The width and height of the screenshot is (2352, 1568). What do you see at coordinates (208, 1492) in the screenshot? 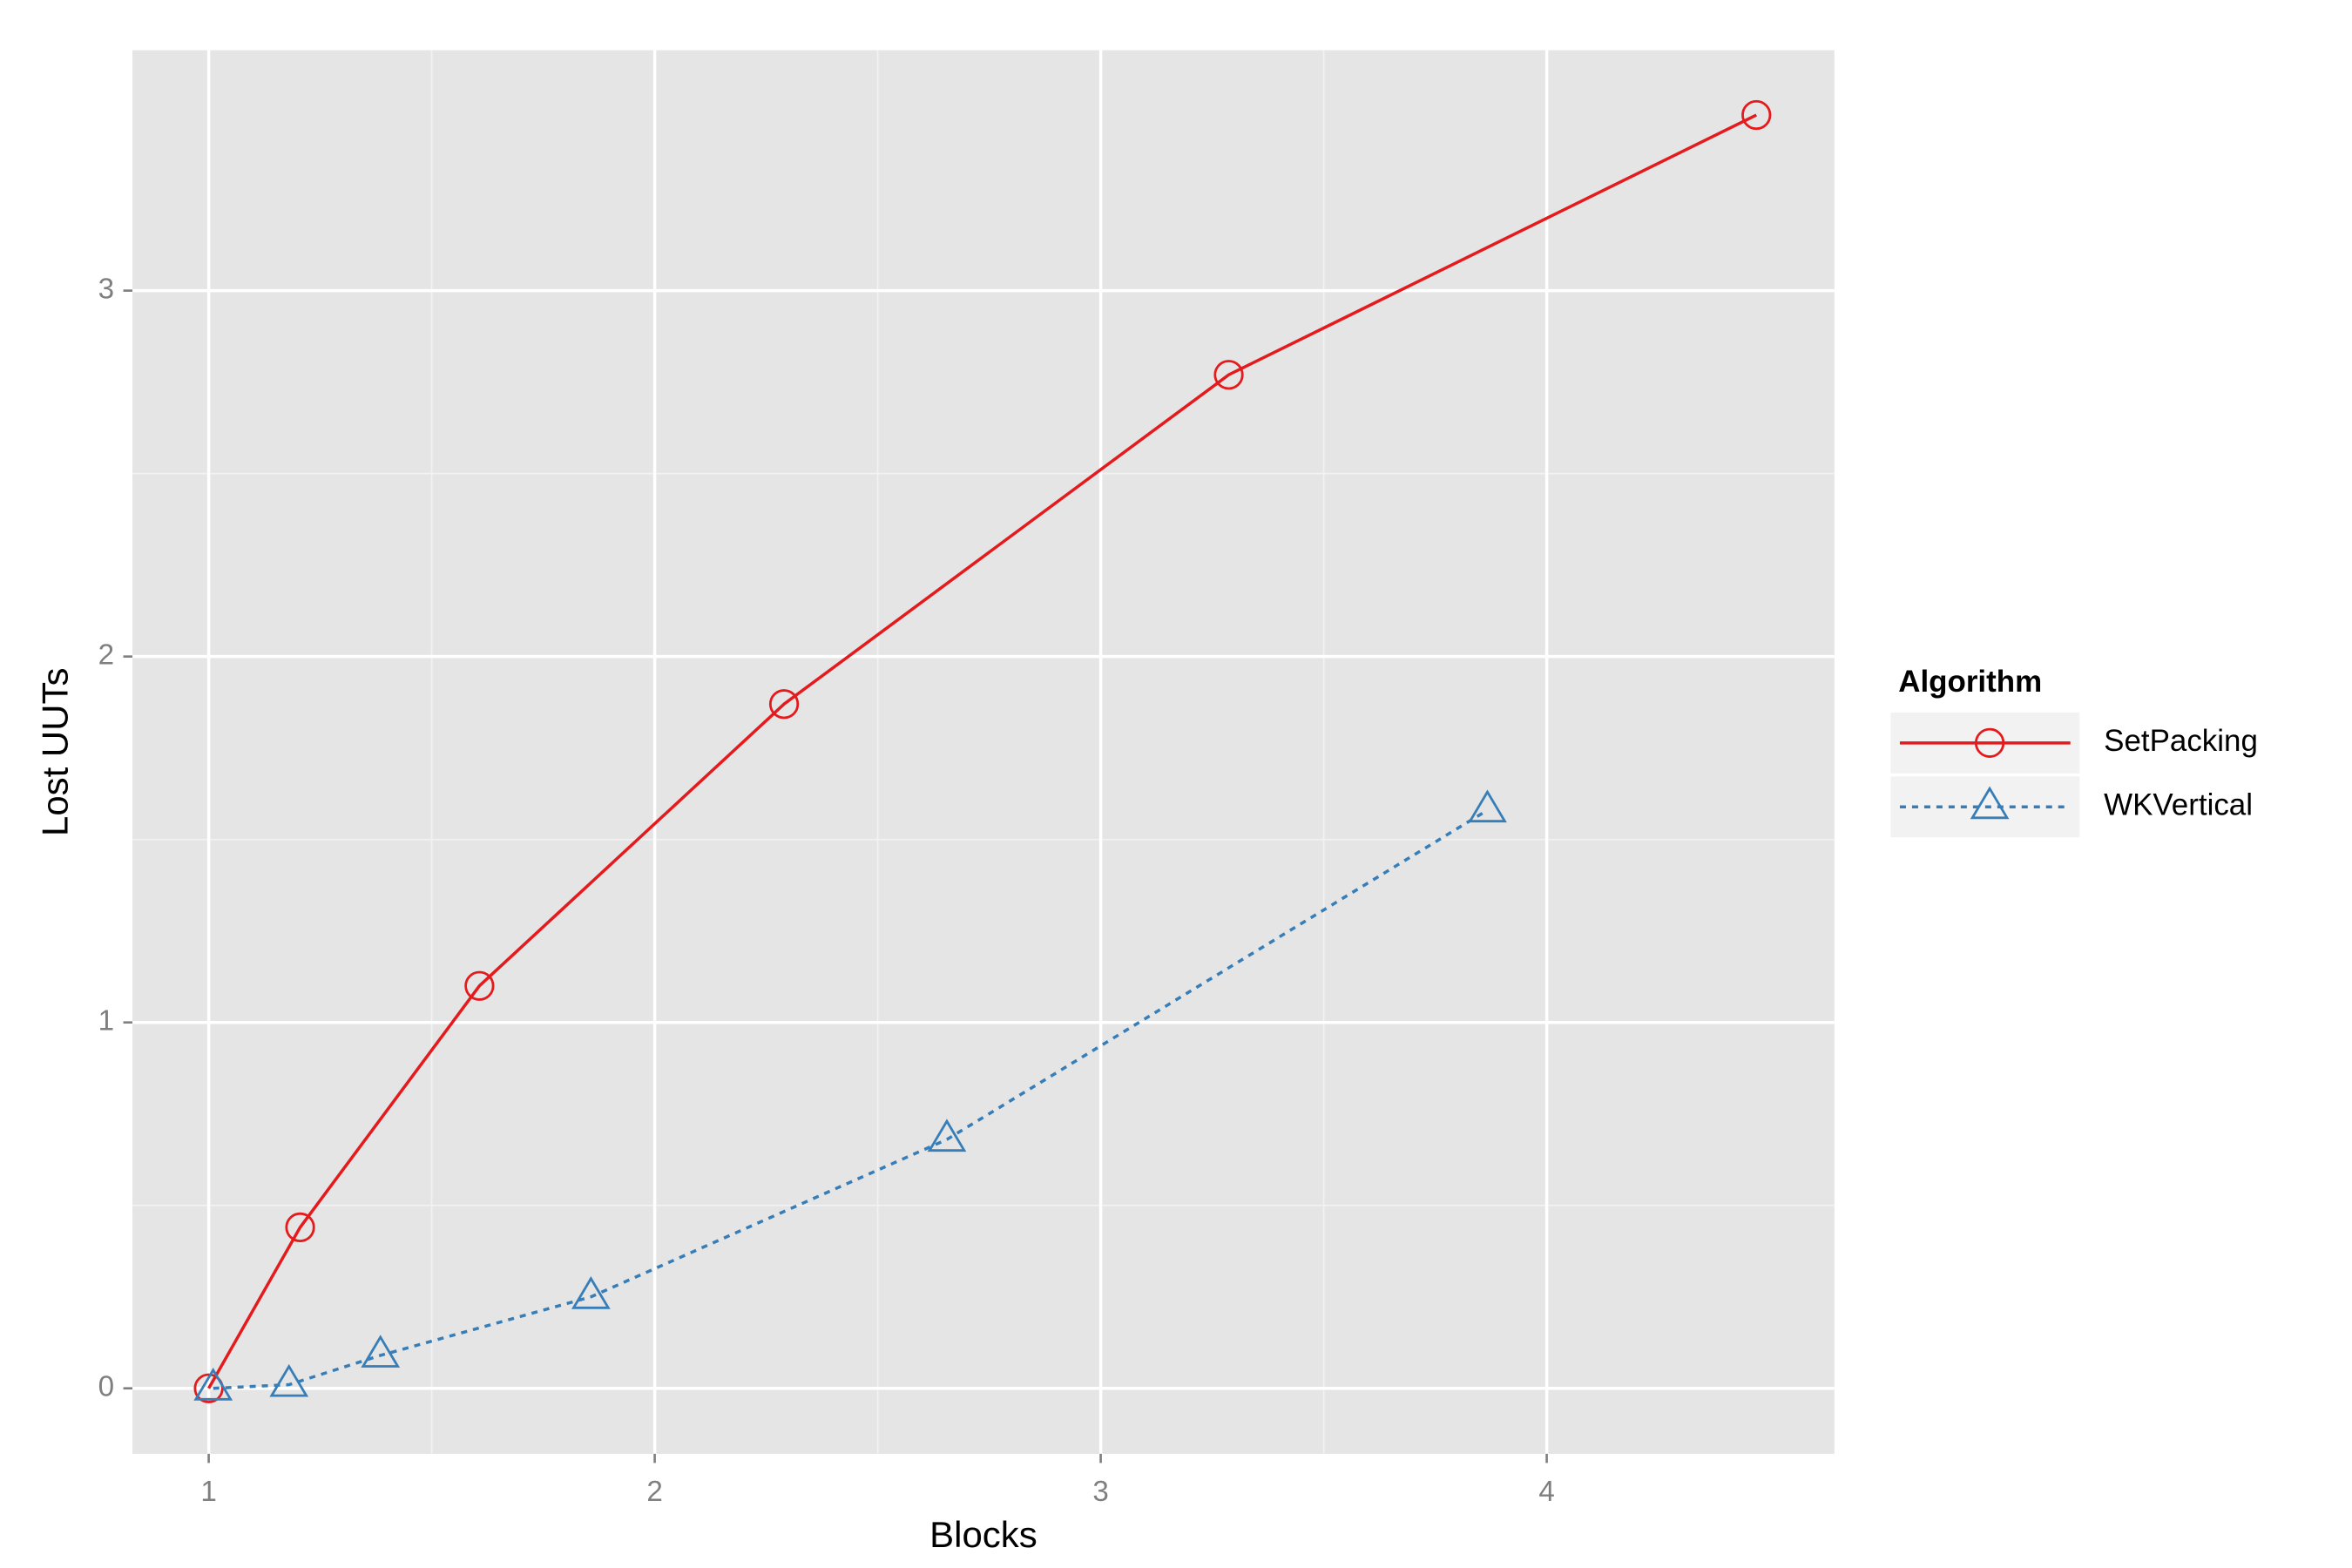
I see `x-tick-label: 1` at bounding box center [208, 1492].